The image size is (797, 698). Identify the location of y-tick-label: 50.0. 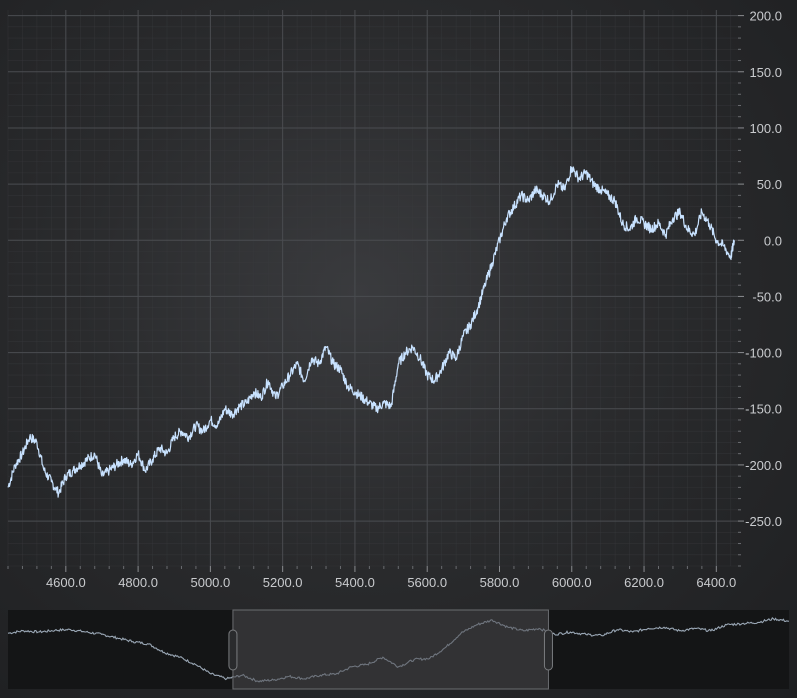
(769, 184).